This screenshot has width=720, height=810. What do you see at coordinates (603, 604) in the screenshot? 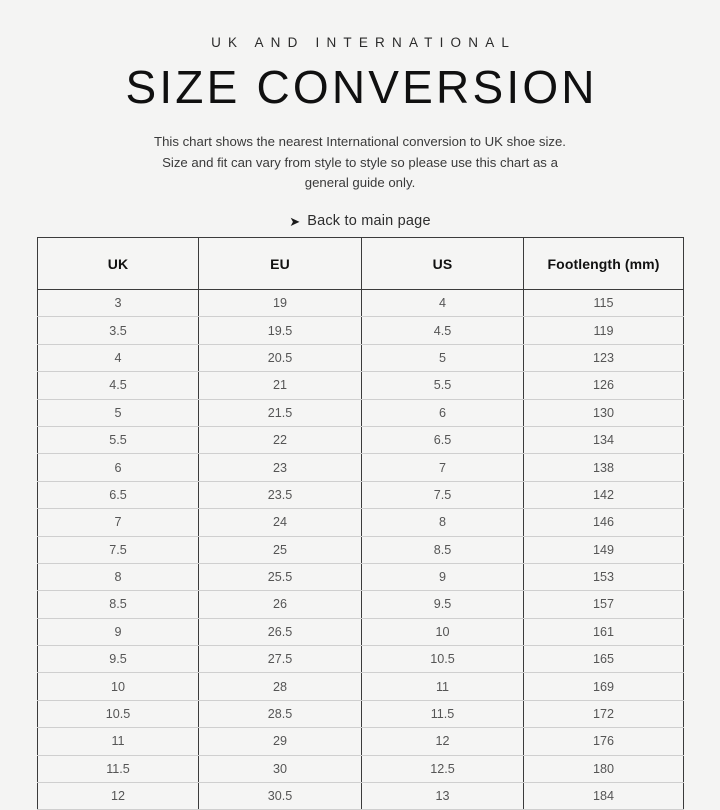
I see `cell-footlength: 157` at bounding box center [603, 604].